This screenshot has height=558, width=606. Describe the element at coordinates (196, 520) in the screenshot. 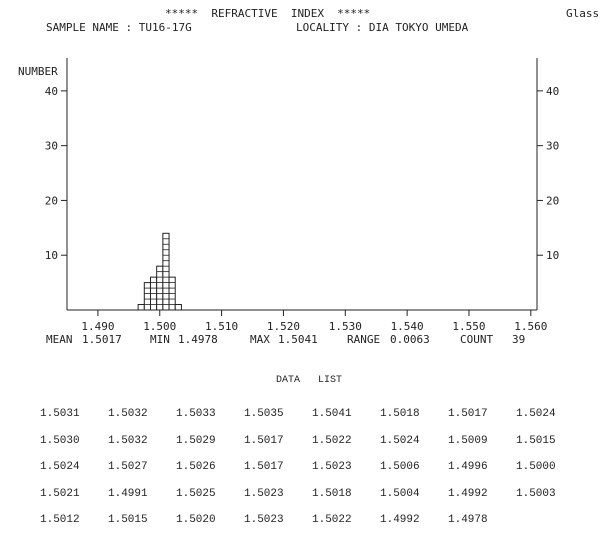

I see `data-list-cell: 1.5020` at that location.